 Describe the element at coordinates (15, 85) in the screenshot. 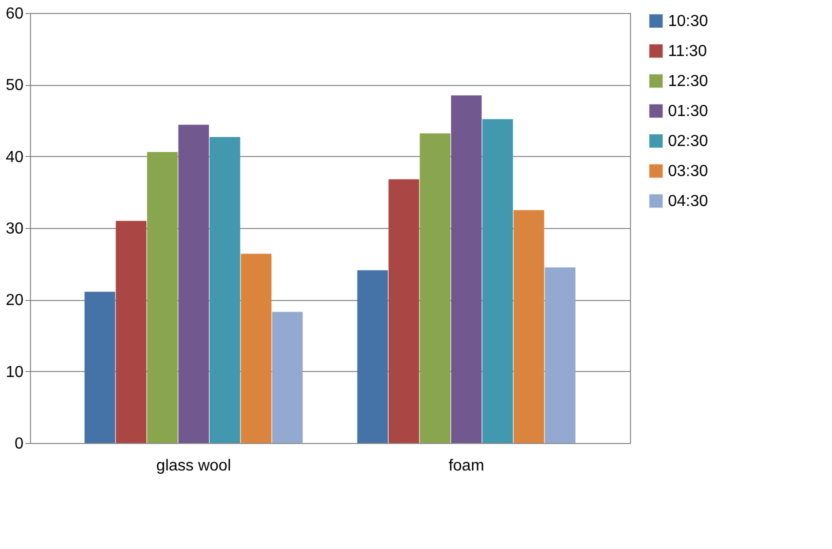

I see `y-tick-label: 50` at that location.